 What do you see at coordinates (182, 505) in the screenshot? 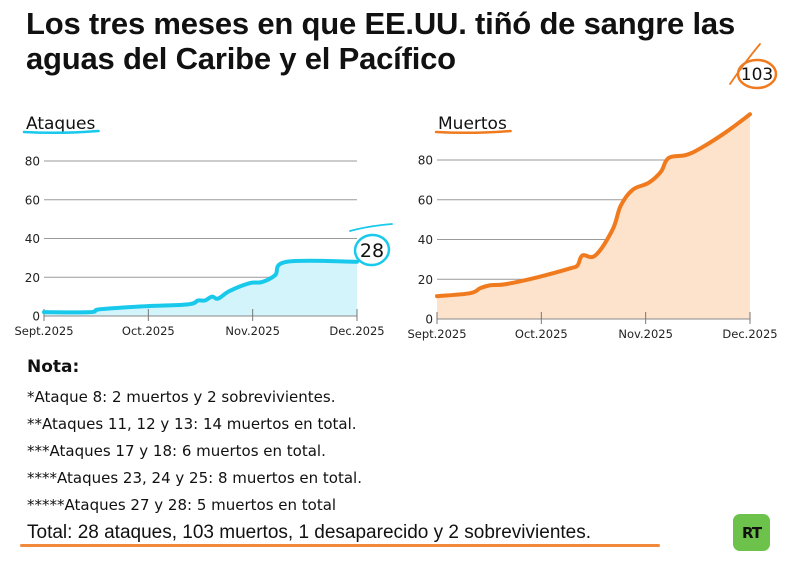
I see `note-item: *****Ataques 27 y 28: 5 muertos en total` at bounding box center [182, 505].